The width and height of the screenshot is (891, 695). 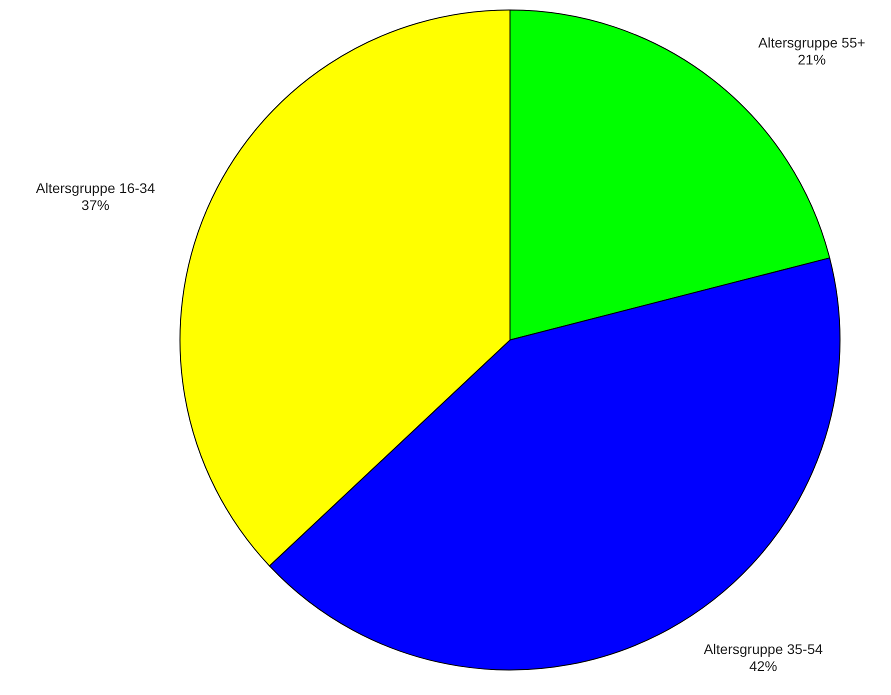 I want to click on slice-label: Altersgruppe 35-54, so click(x=763, y=649).